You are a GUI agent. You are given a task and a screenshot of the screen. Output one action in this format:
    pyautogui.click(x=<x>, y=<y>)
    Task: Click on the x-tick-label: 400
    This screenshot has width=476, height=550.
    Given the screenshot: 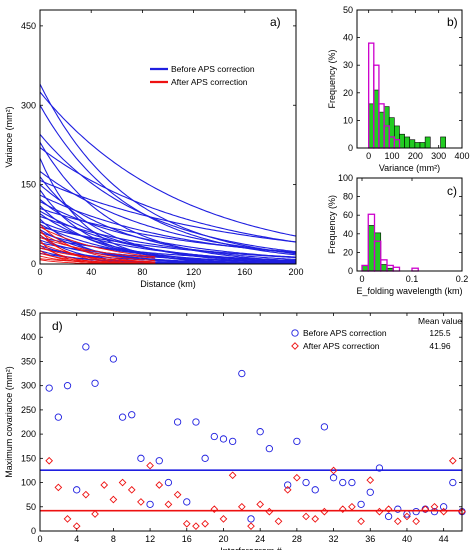 What is the action you would take?
    pyautogui.click(x=461, y=156)
    